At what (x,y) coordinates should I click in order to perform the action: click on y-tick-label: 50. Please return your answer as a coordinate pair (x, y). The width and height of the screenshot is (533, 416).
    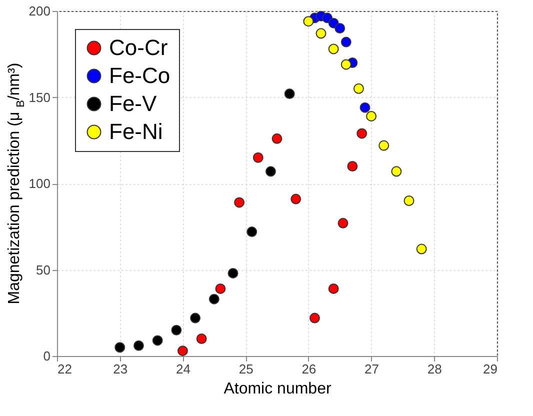
    Looking at the image, I should click on (43, 270).